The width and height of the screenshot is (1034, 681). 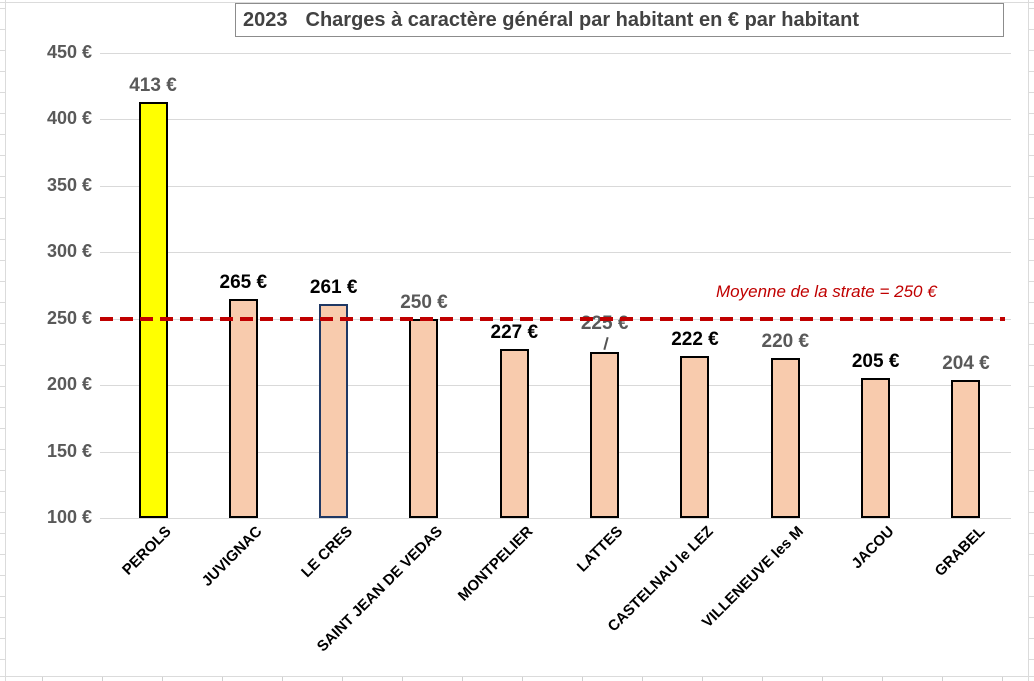 I want to click on bar-saint-jean-de-vedas, so click(x=424, y=418).